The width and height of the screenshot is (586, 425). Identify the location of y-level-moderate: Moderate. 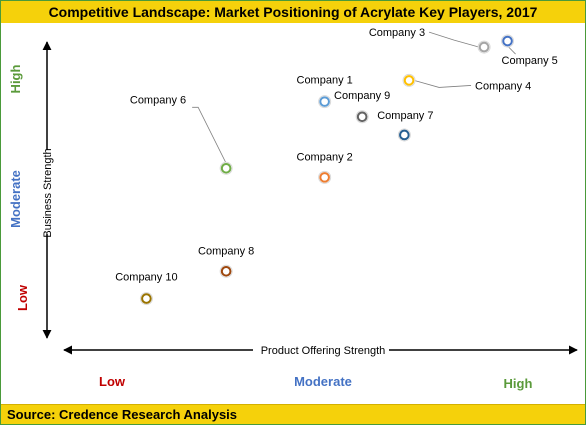
(15, 199).